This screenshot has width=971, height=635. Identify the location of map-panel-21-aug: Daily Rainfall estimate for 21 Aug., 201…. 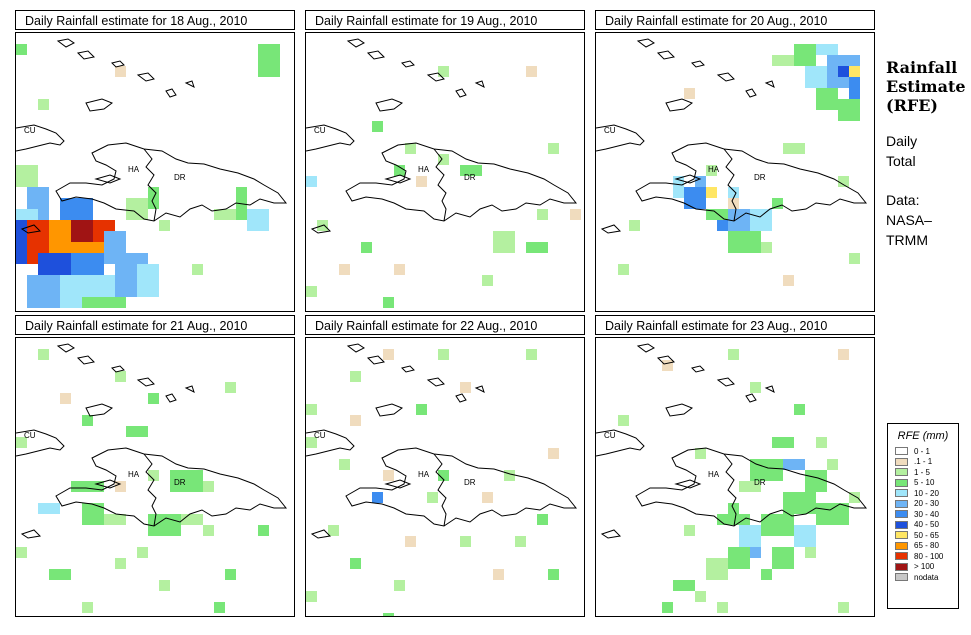
(155, 466).